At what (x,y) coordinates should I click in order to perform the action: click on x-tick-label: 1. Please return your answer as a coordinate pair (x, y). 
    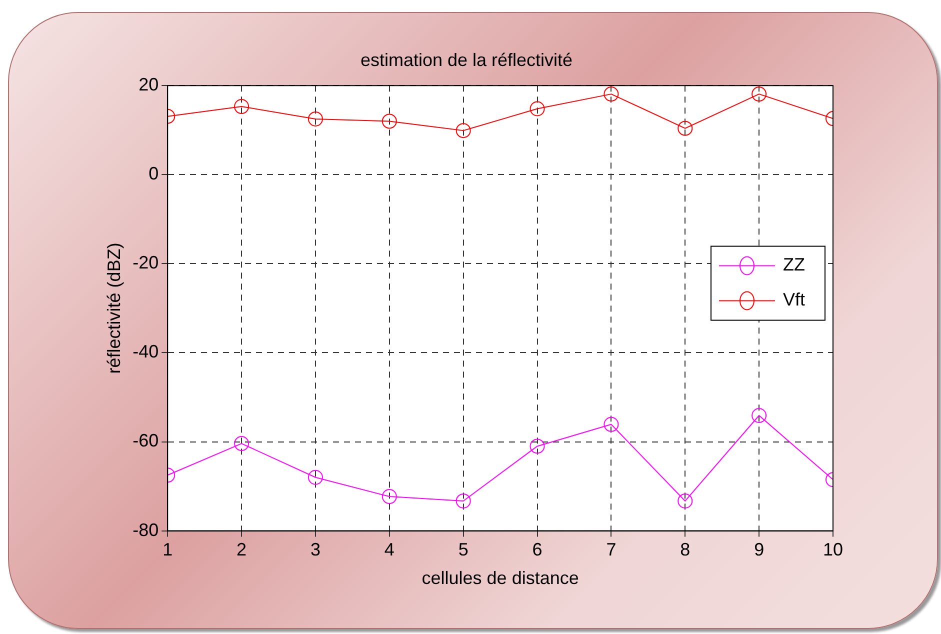
    Looking at the image, I should click on (167, 550).